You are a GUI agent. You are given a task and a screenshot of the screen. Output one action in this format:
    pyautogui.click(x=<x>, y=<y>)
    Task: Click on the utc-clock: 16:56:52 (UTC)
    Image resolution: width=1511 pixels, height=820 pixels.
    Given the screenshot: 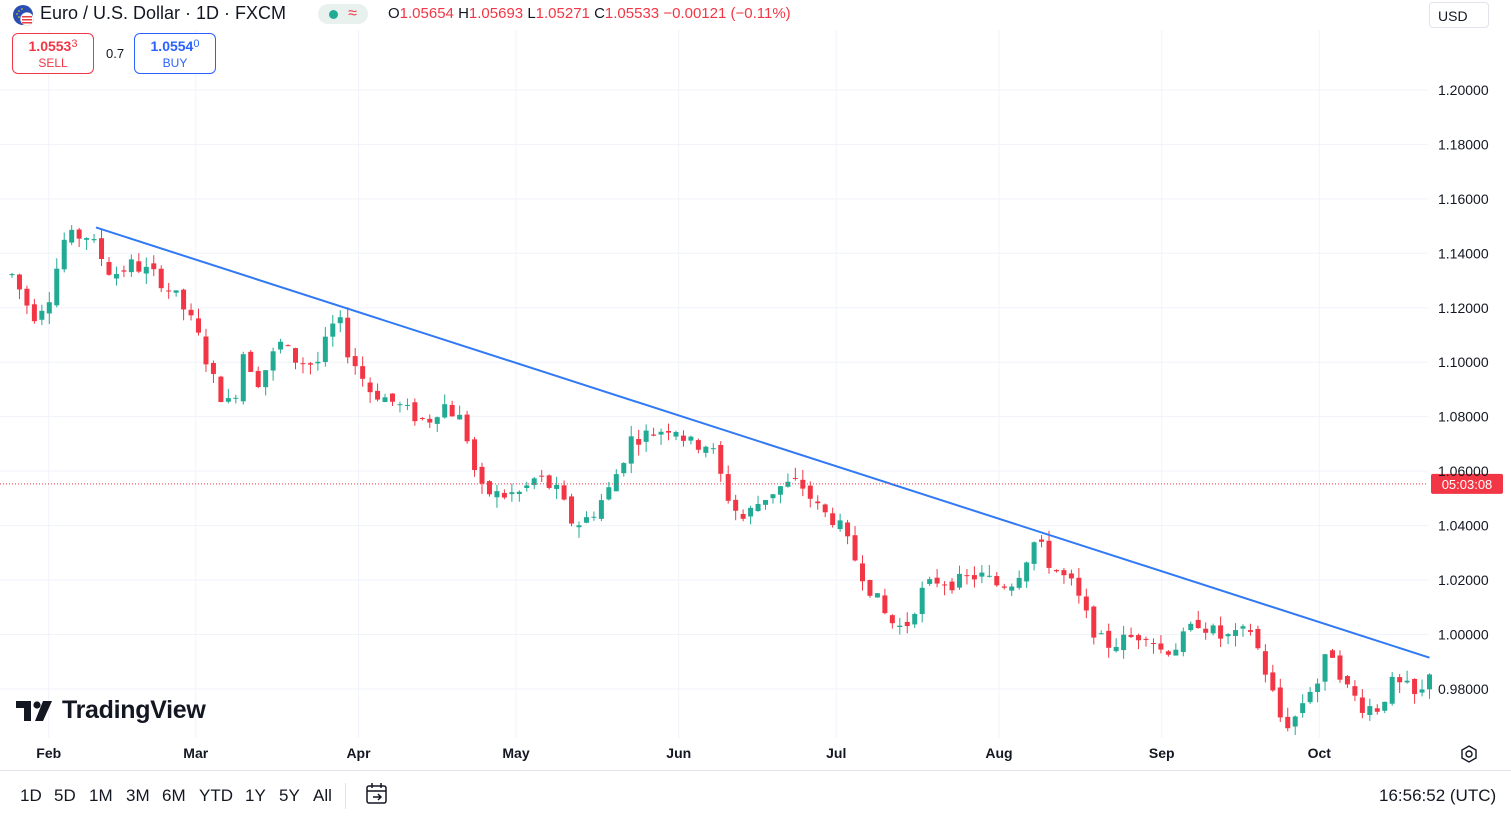 What is the action you would take?
    pyautogui.click(x=1438, y=795)
    